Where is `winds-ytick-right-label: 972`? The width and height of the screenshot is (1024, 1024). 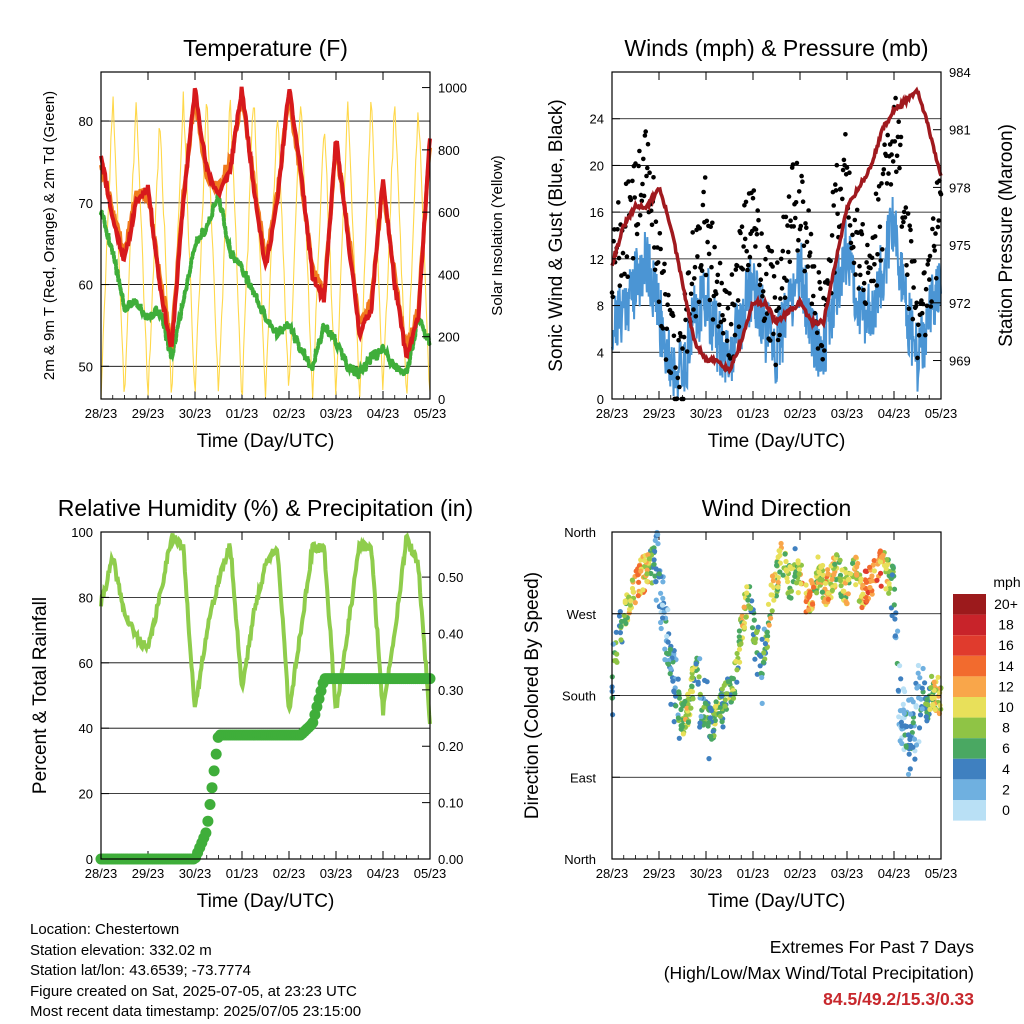
winds-ytick-right-label: 972 is located at coordinates (960, 303).